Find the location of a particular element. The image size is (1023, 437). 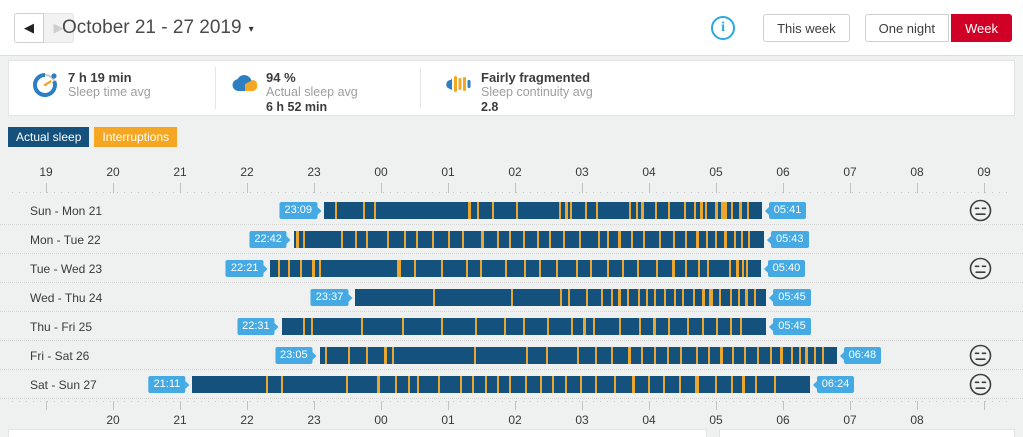

bottom-axis-hour-label: 04 is located at coordinates (649, 420).